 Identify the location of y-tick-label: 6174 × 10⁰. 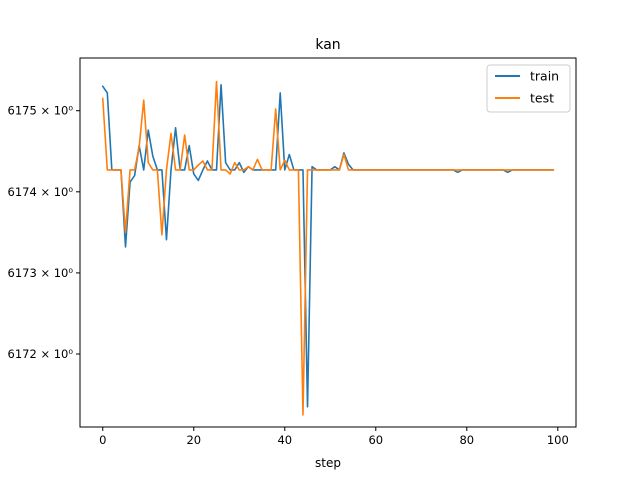
(41, 192).